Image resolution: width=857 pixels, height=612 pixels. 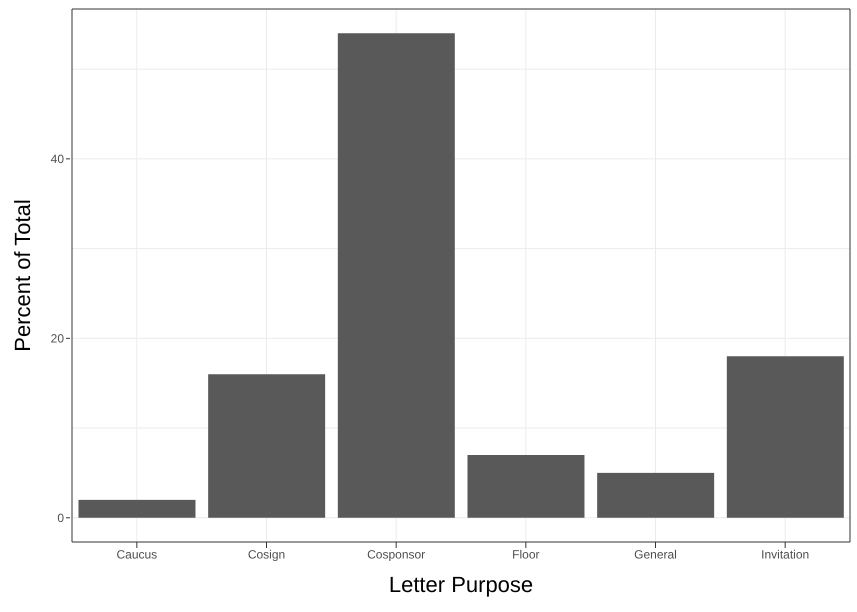 I want to click on x-tick-label: Floor, so click(x=526, y=555).